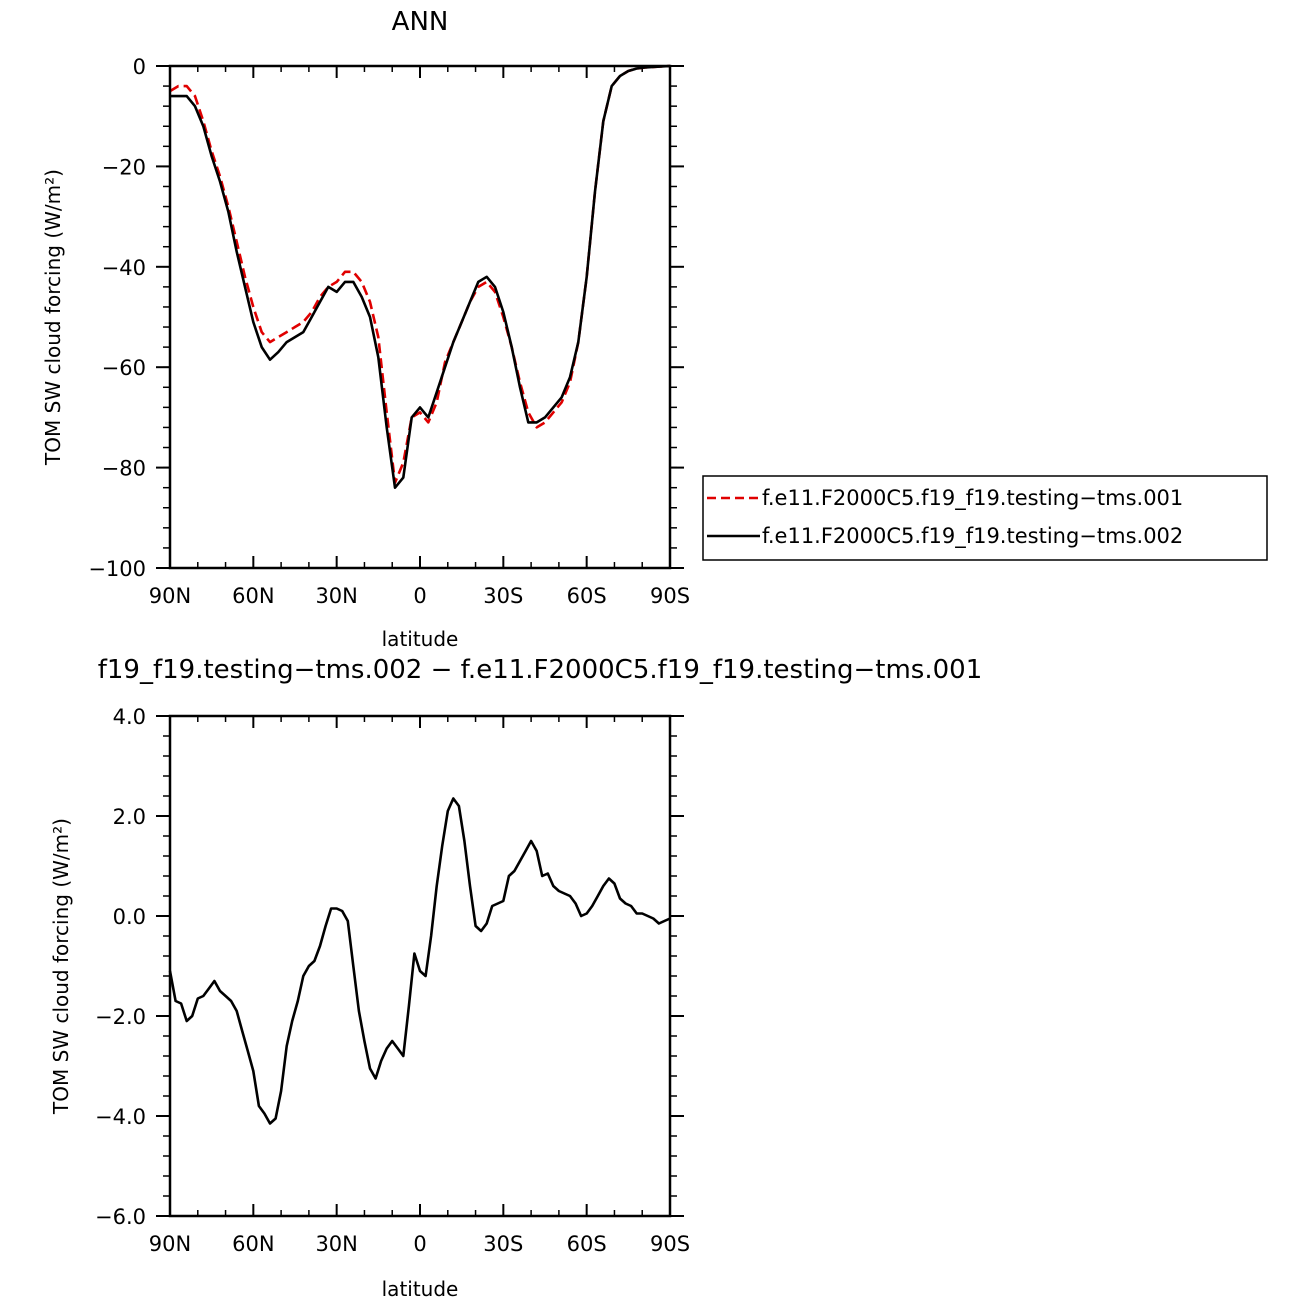  Describe the element at coordinates (117, 569) in the screenshot. I see `y-tick-label: −100` at that location.